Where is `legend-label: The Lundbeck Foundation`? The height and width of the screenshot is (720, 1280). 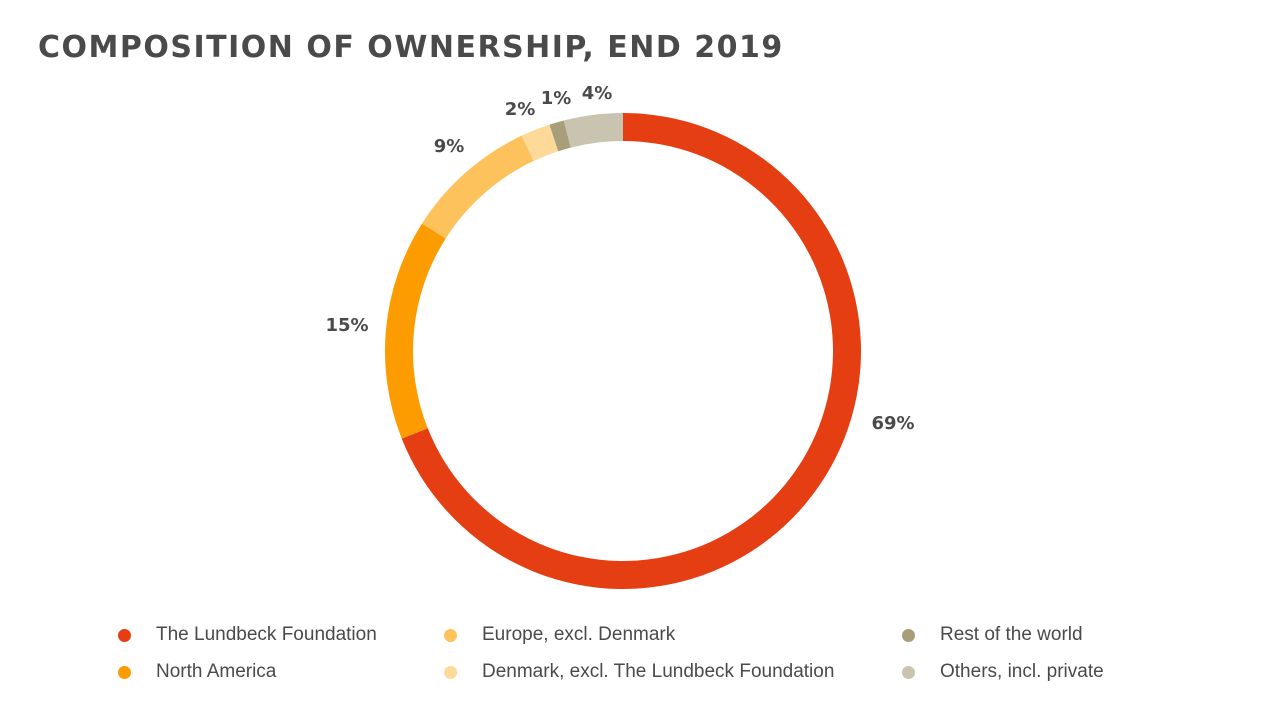 legend-label: The Lundbeck Foundation is located at coordinates (266, 634).